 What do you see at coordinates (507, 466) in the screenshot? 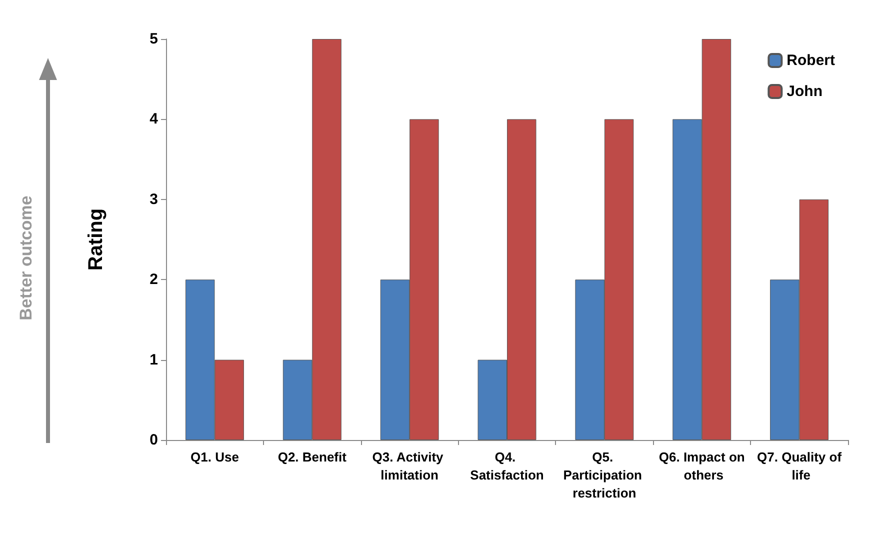
I see `x-tick-label: Q4. Satisfaction` at bounding box center [507, 466].